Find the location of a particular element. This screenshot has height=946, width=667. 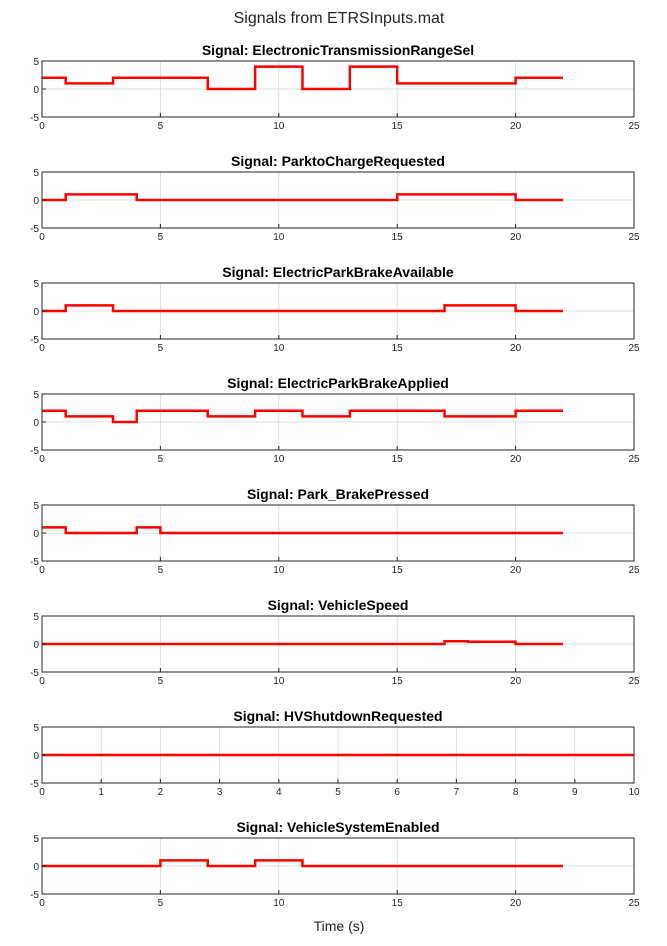

x-tick-label: 3 is located at coordinates (220, 792).